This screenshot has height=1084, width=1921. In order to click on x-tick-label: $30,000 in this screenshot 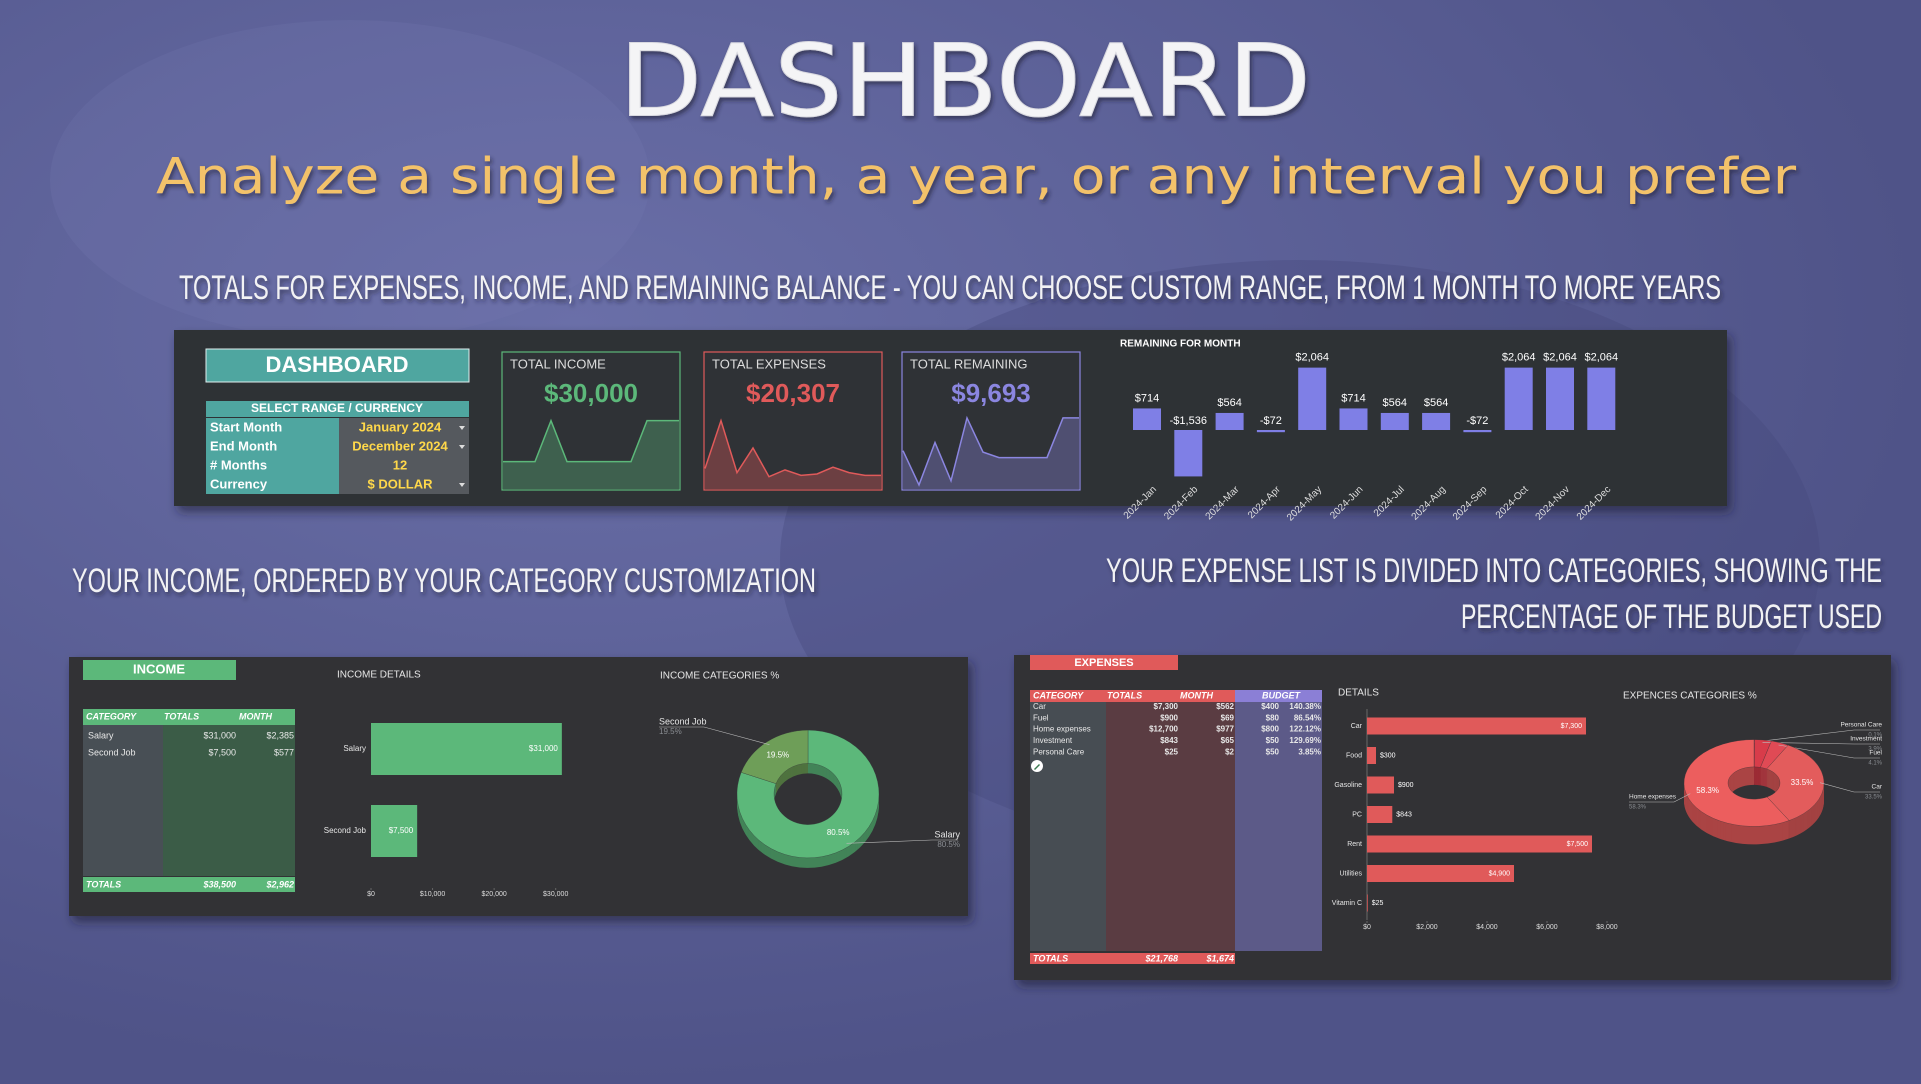, I will do `click(555, 894)`.